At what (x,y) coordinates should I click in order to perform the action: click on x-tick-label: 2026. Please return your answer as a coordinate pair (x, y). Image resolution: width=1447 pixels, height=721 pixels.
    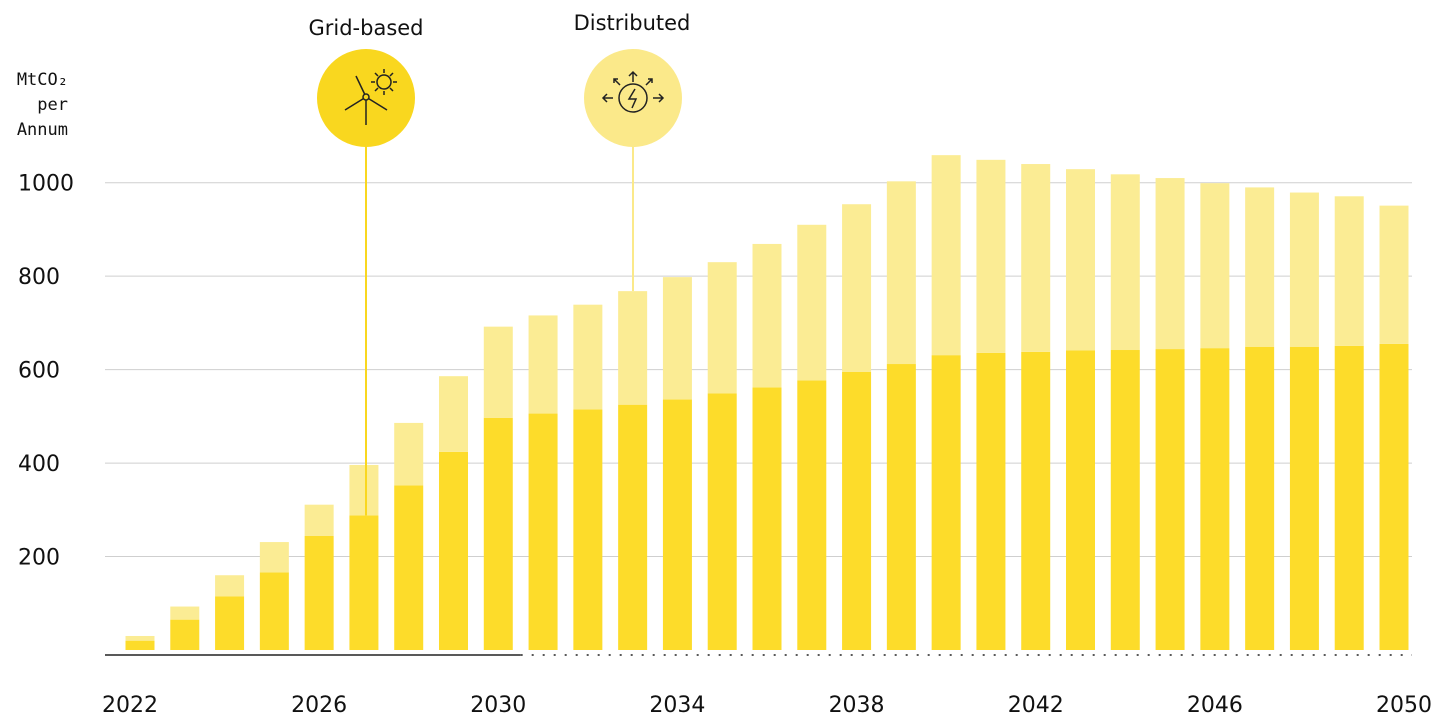
    Looking at the image, I should click on (319, 705).